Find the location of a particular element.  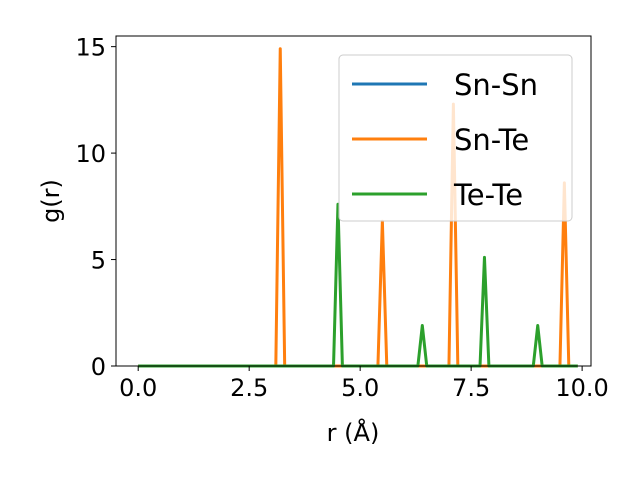

y-tick-label: 10 is located at coordinates (90, 154).